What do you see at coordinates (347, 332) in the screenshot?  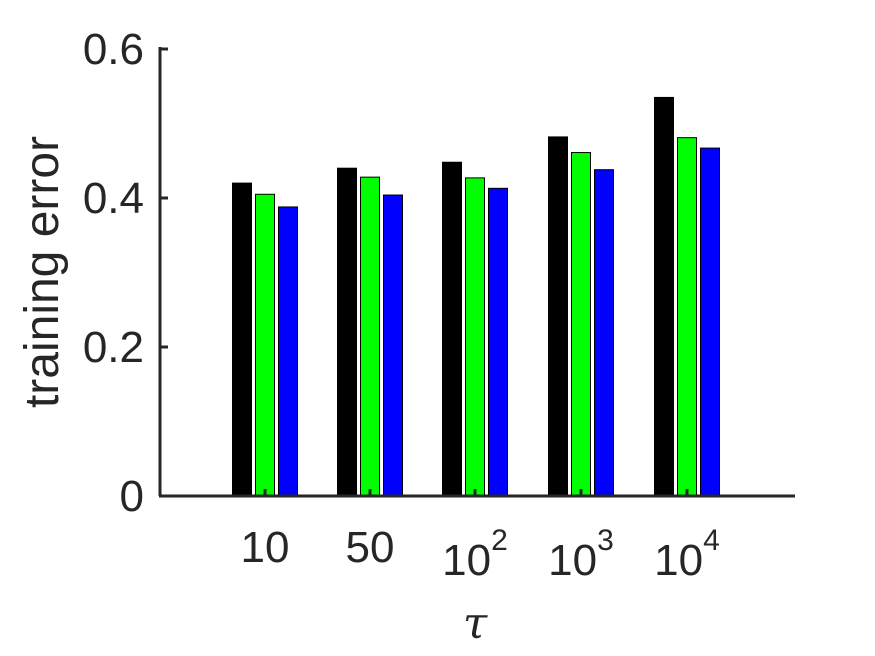 I see `bar-series1-cat2` at bounding box center [347, 332].